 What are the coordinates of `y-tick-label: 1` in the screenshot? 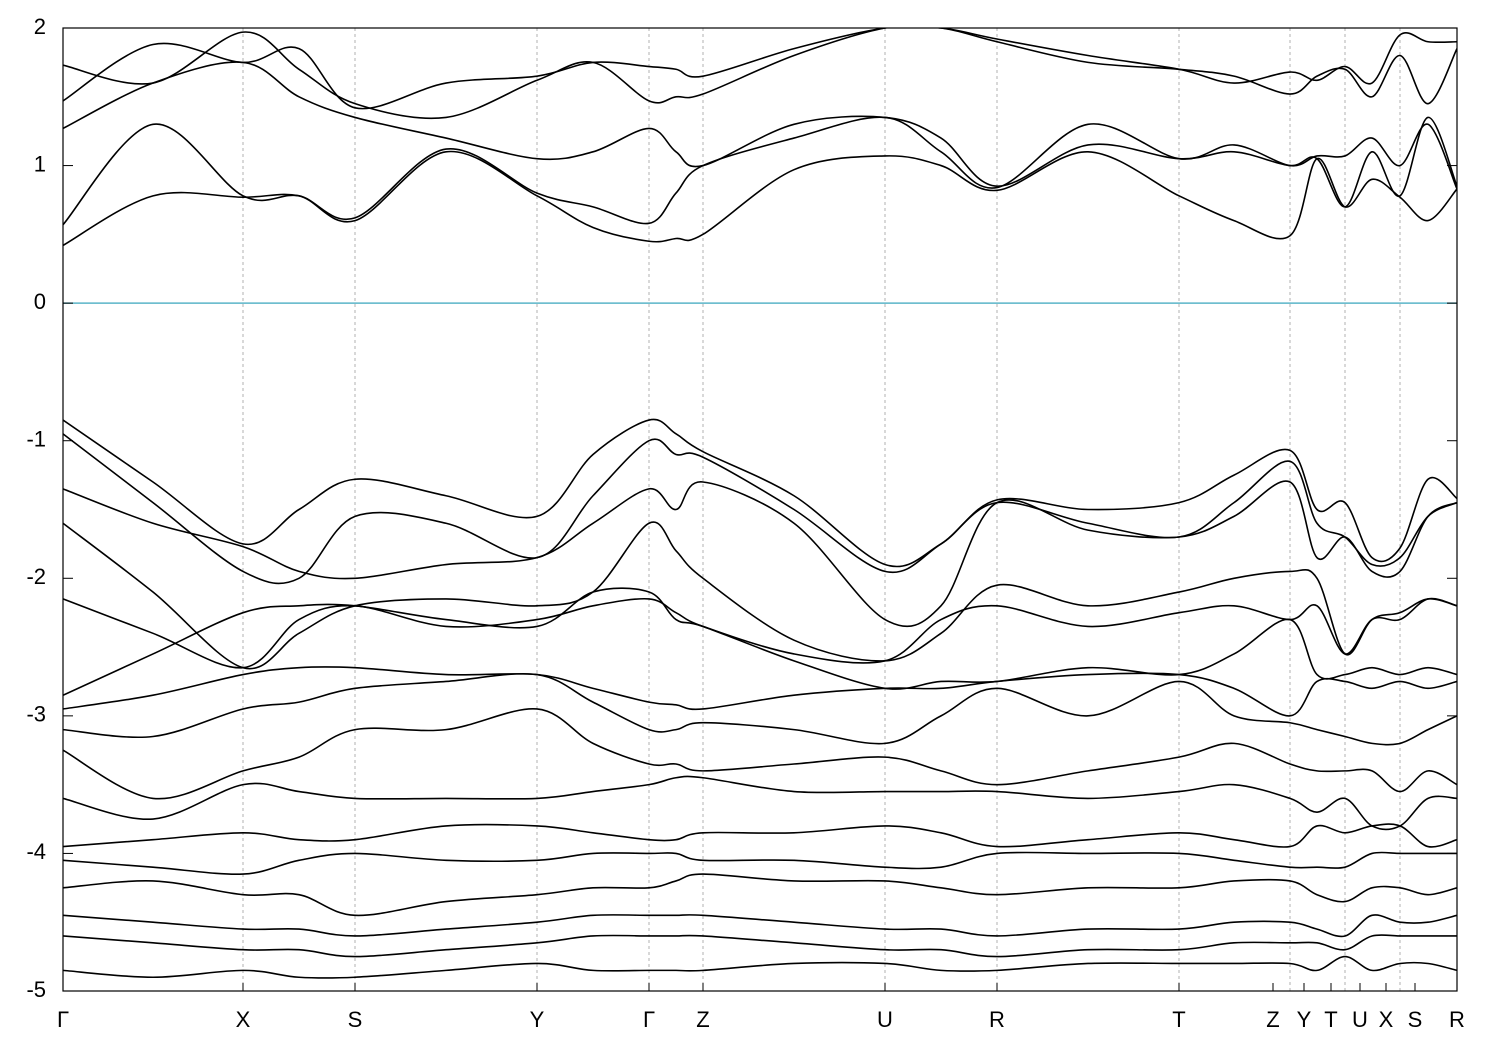 It's located at (40, 163).